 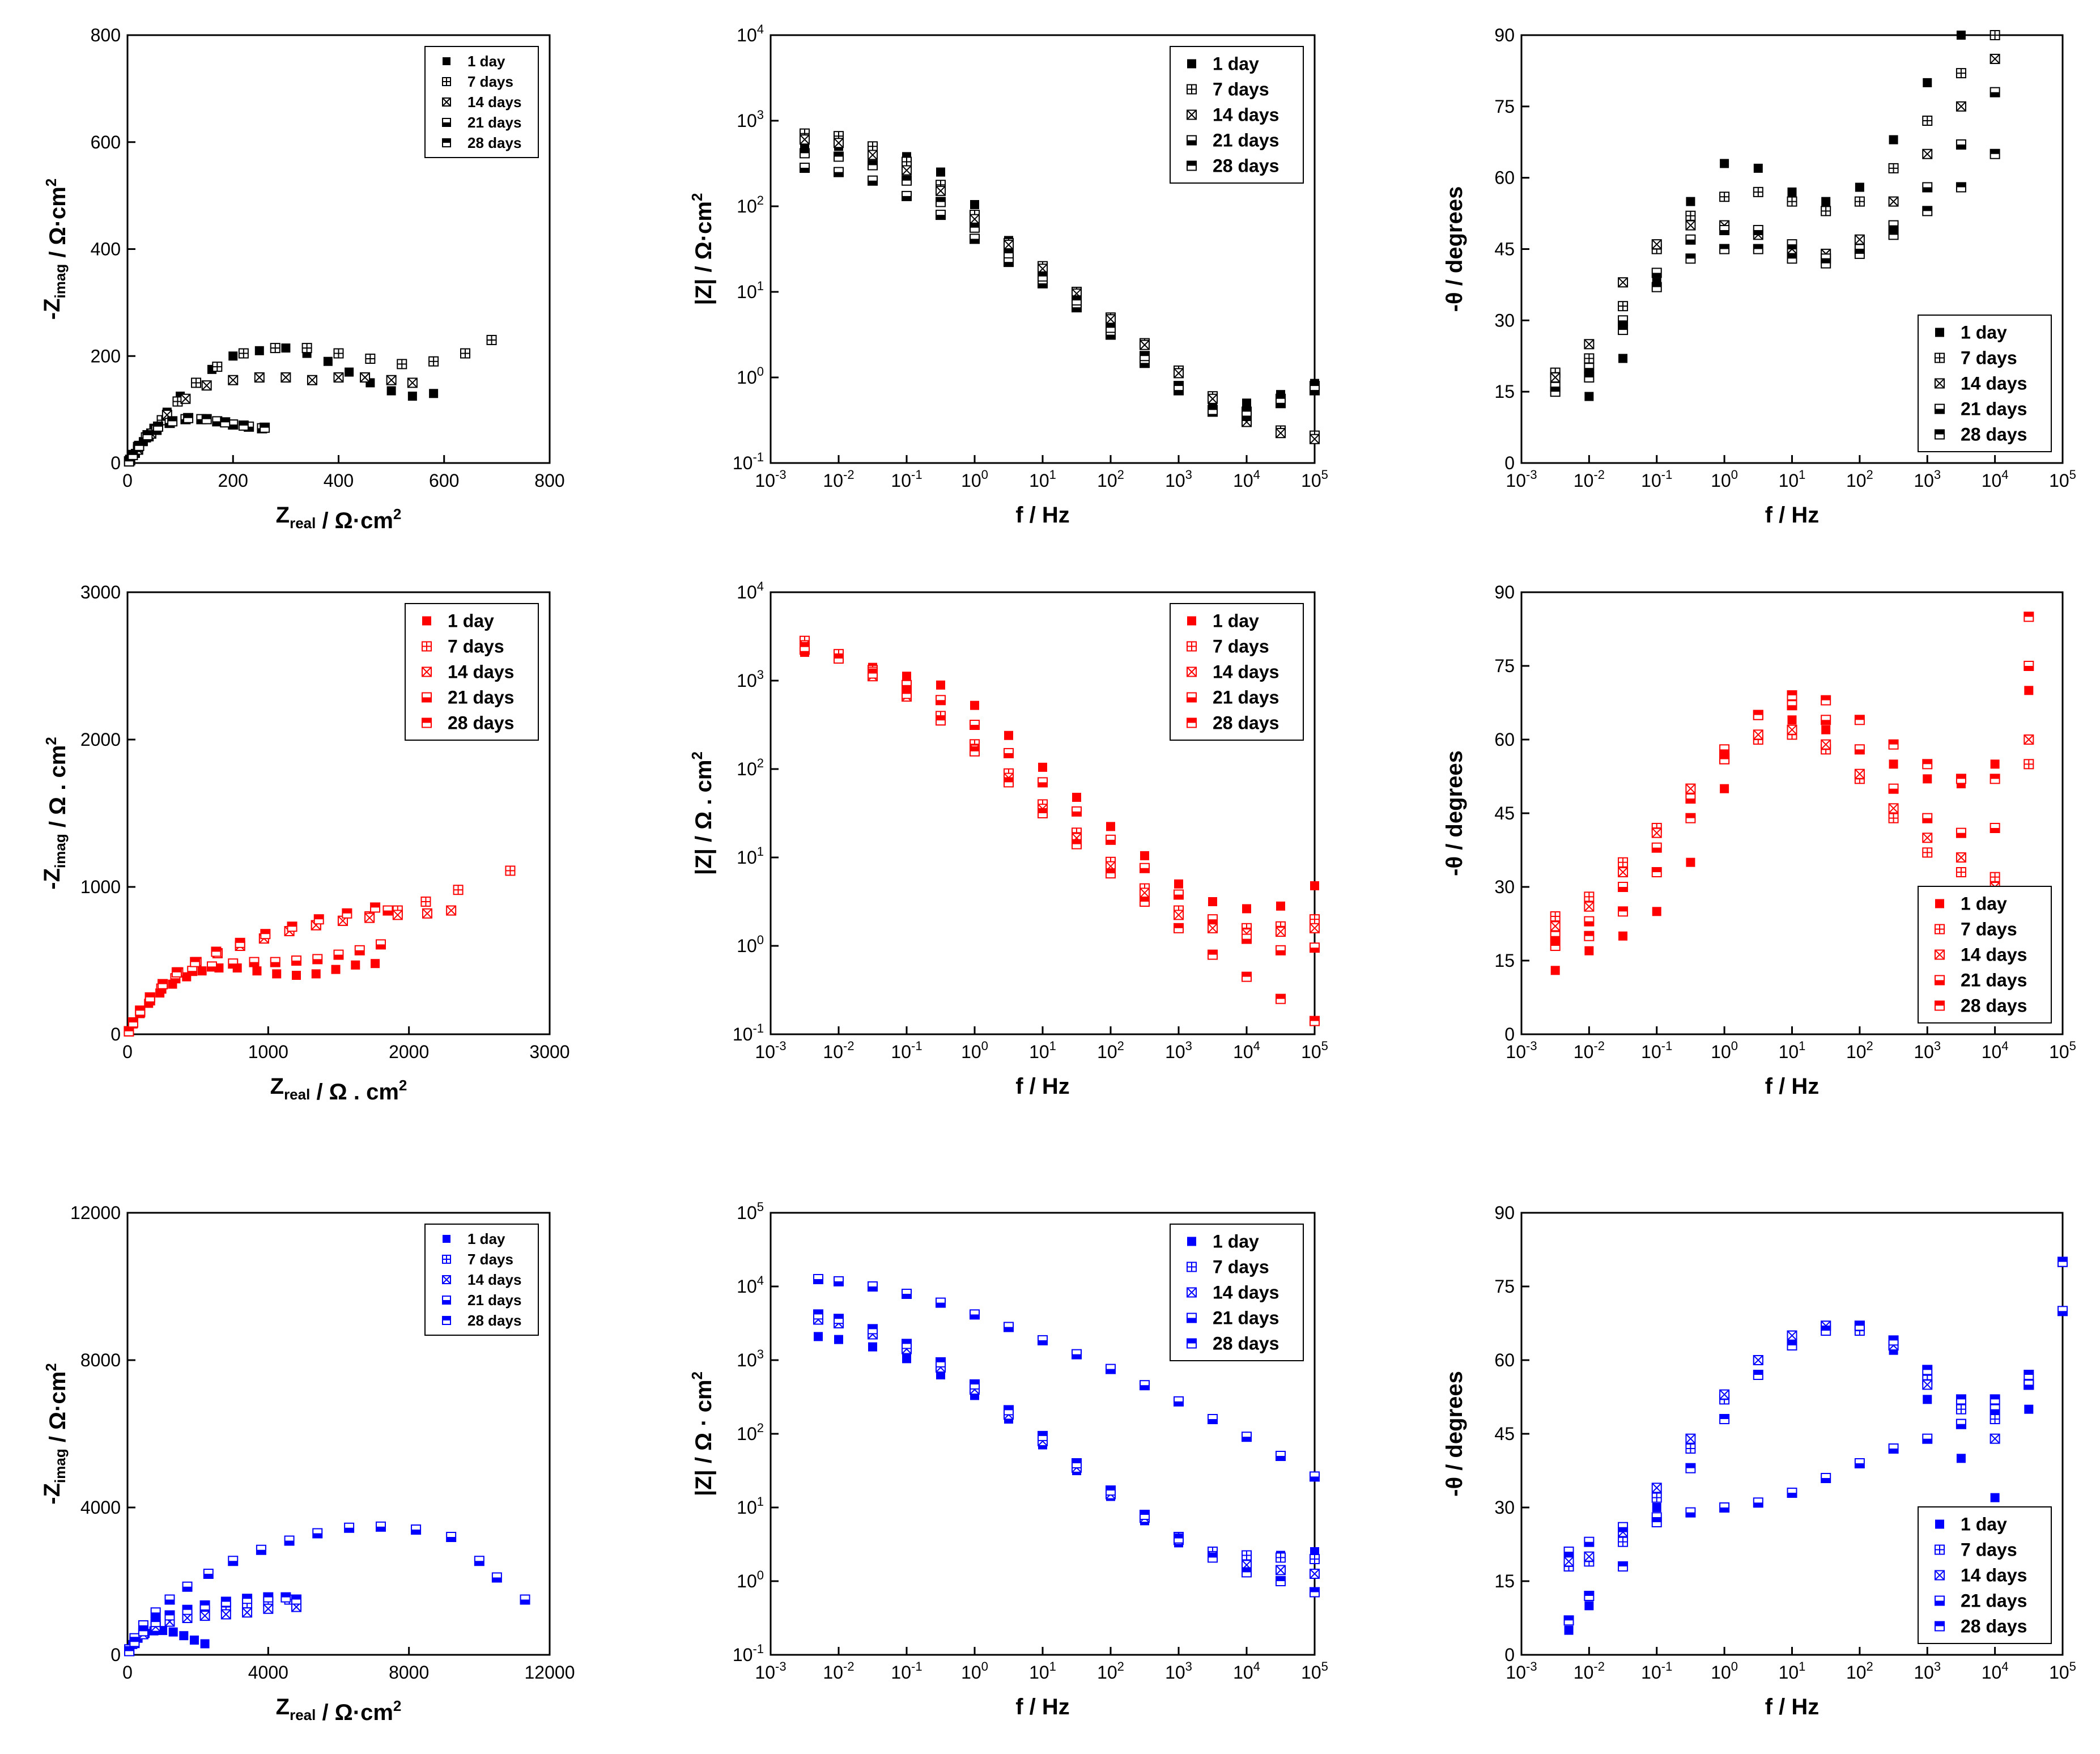 What do you see at coordinates (1927, 479) in the screenshot?
I see `x-tick-label: 10³` at bounding box center [1927, 479].